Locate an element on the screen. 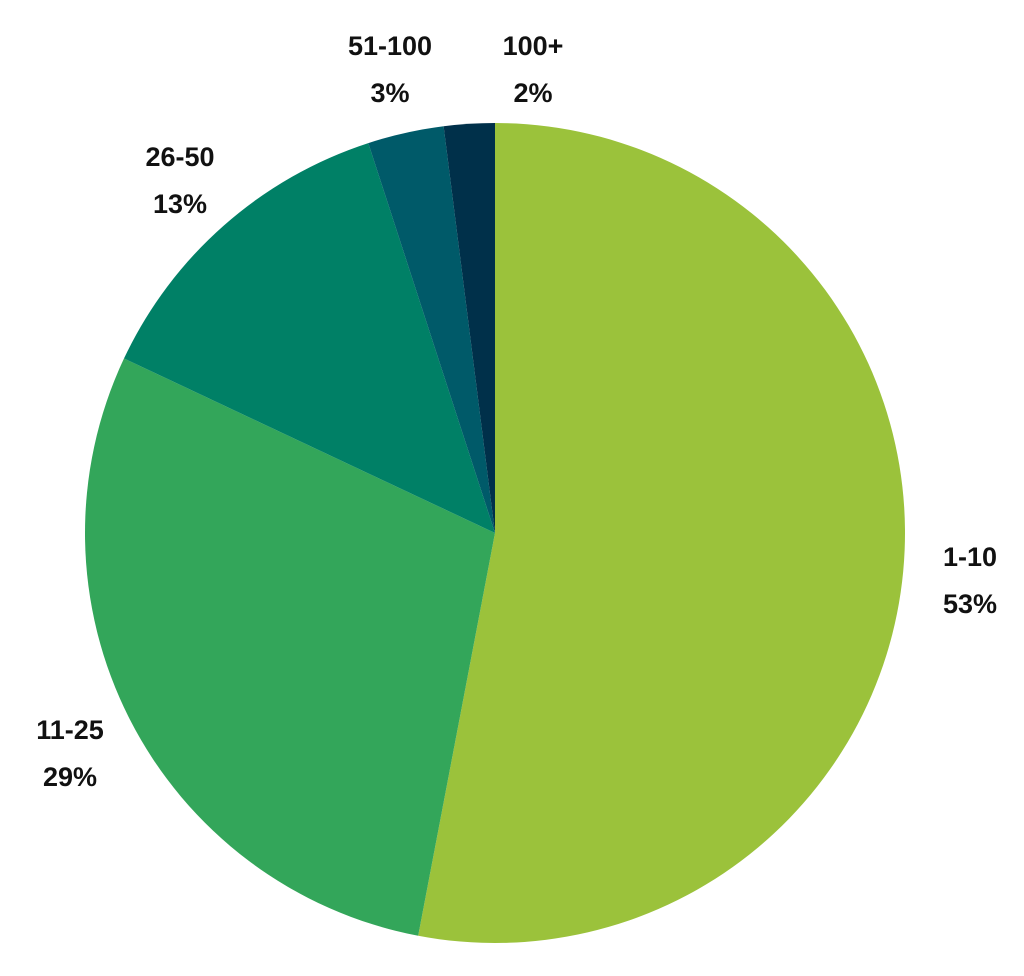  slice-label-51-100: 51-100 is located at coordinates (390, 46).